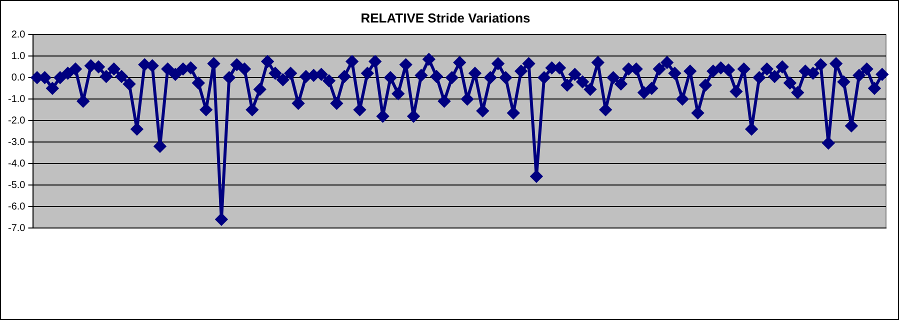  I want to click on y-tick-label: -1.0, so click(17, 99).